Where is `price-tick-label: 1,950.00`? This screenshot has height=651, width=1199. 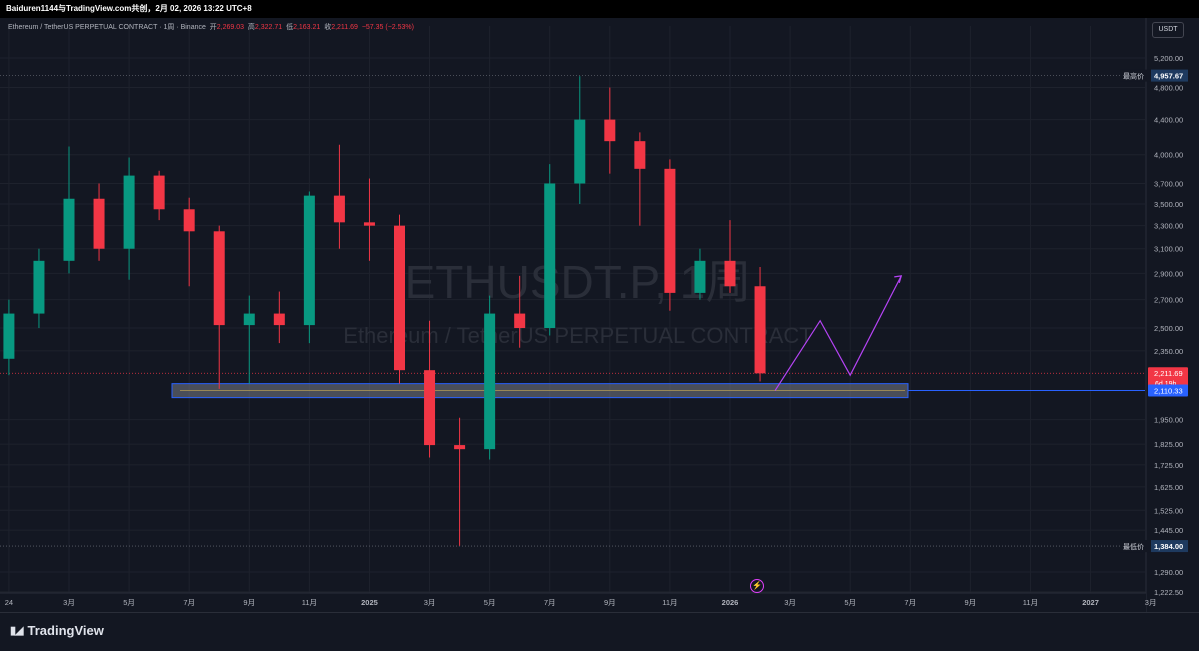 price-tick-label: 1,950.00 is located at coordinates (1168, 420).